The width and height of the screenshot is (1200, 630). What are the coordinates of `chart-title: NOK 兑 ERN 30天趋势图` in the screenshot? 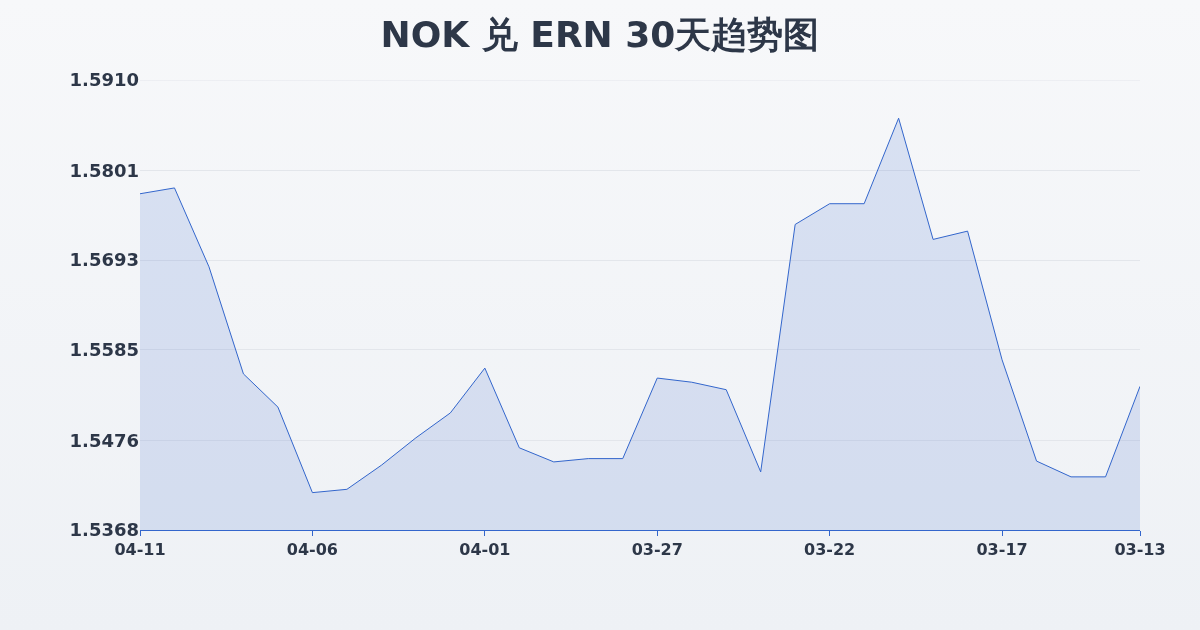 It's located at (600, 35).